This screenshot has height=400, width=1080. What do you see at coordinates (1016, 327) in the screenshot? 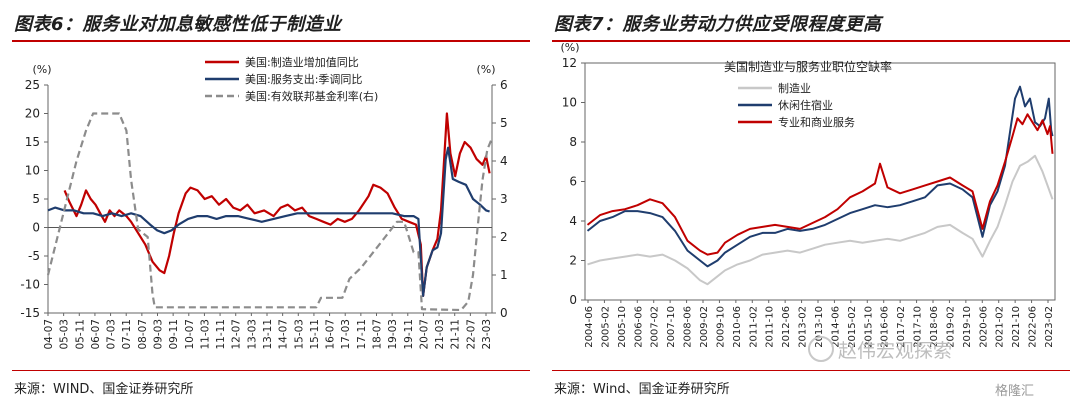
I see `x-tick-label: 2021-10` at bounding box center [1016, 327].